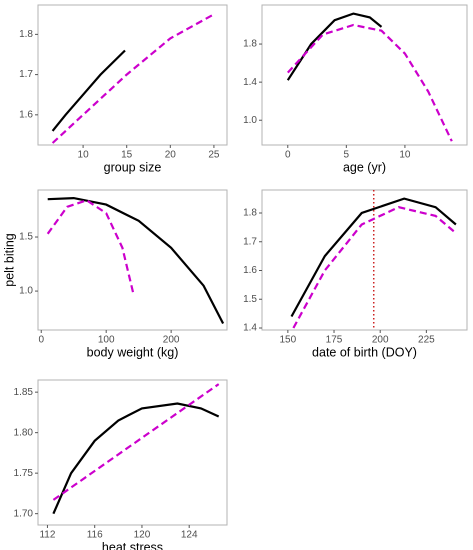 The width and height of the screenshot is (473, 550). What do you see at coordinates (171, 155) in the screenshot?
I see `x-tick-label: 20` at bounding box center [171, 155].